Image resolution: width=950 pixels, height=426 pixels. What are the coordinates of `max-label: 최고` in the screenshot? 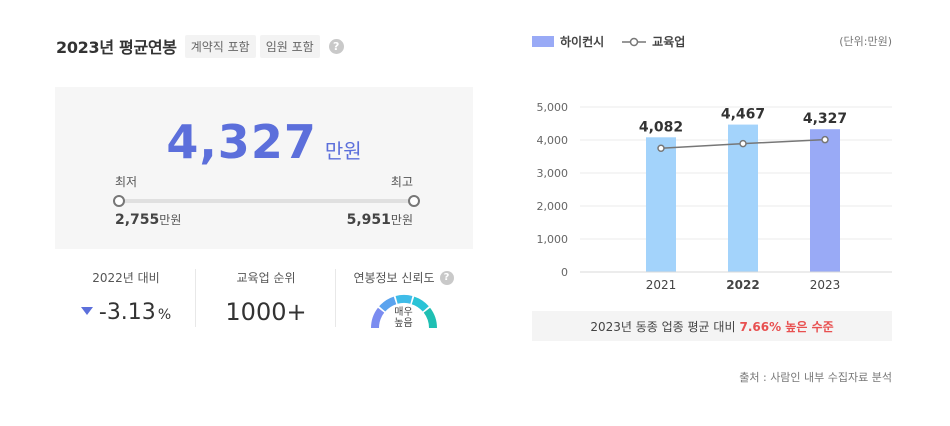 It's located at (401, 182).